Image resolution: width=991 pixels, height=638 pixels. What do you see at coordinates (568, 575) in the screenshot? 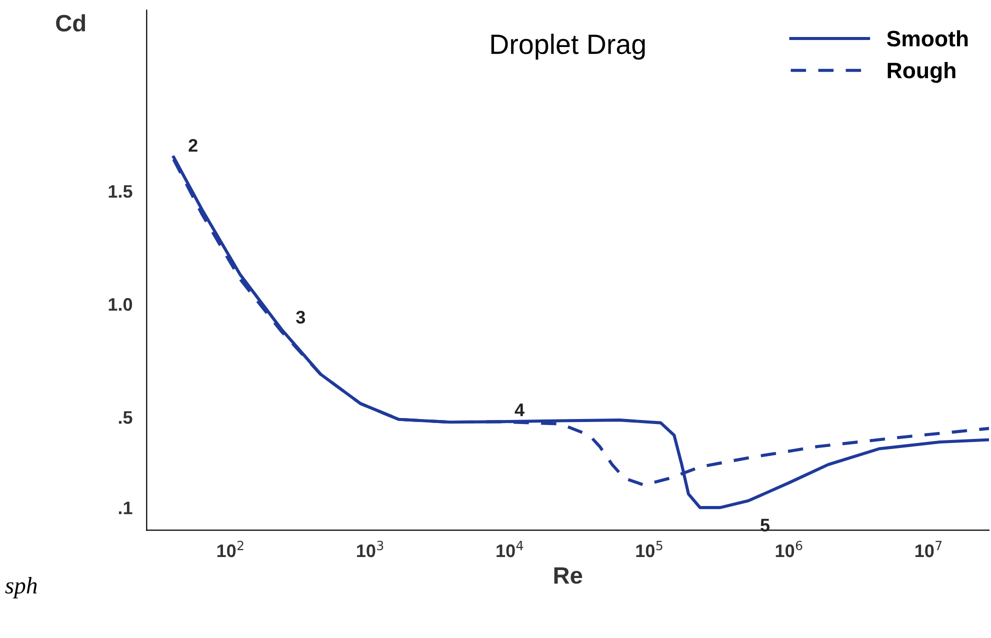
I see `x-axis-title: Re` at bounding box center [568, 575].